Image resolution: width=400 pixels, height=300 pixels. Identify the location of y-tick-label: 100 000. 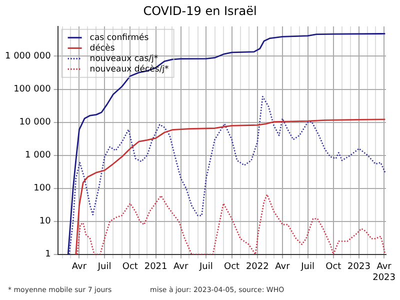
(33, 89).